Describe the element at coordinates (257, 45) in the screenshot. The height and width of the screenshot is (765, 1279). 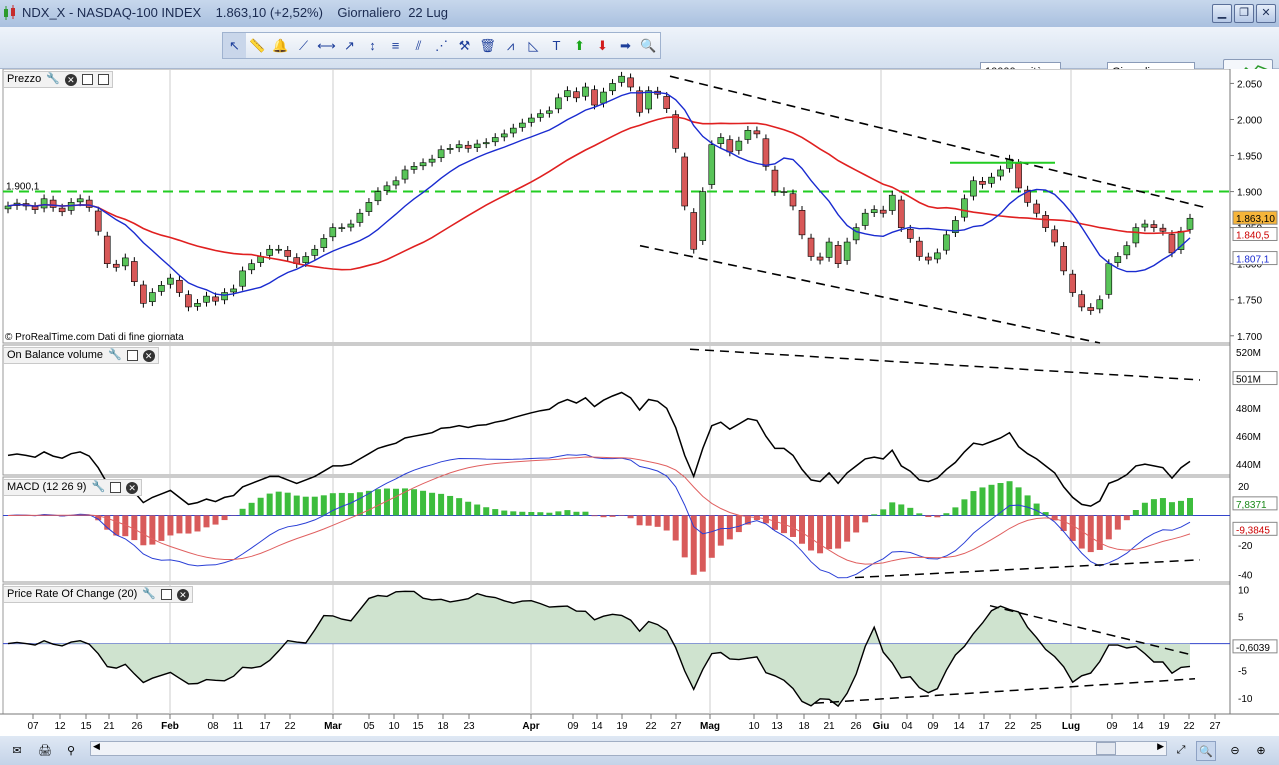
I see `ruler-tool-icon: 📏` at that location.